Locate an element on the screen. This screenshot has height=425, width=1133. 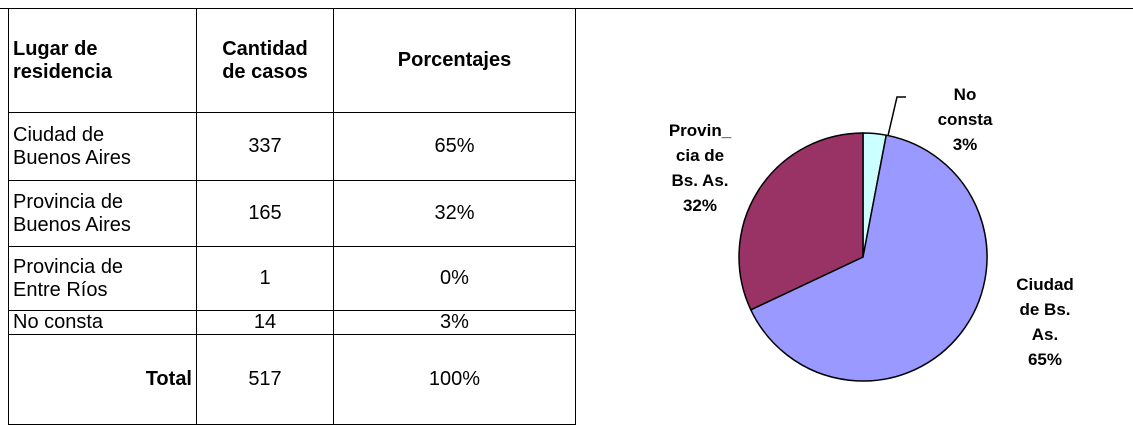
table-row: Ciudad de Buenos Aires 337 65% is located at coordinates (292, 146).